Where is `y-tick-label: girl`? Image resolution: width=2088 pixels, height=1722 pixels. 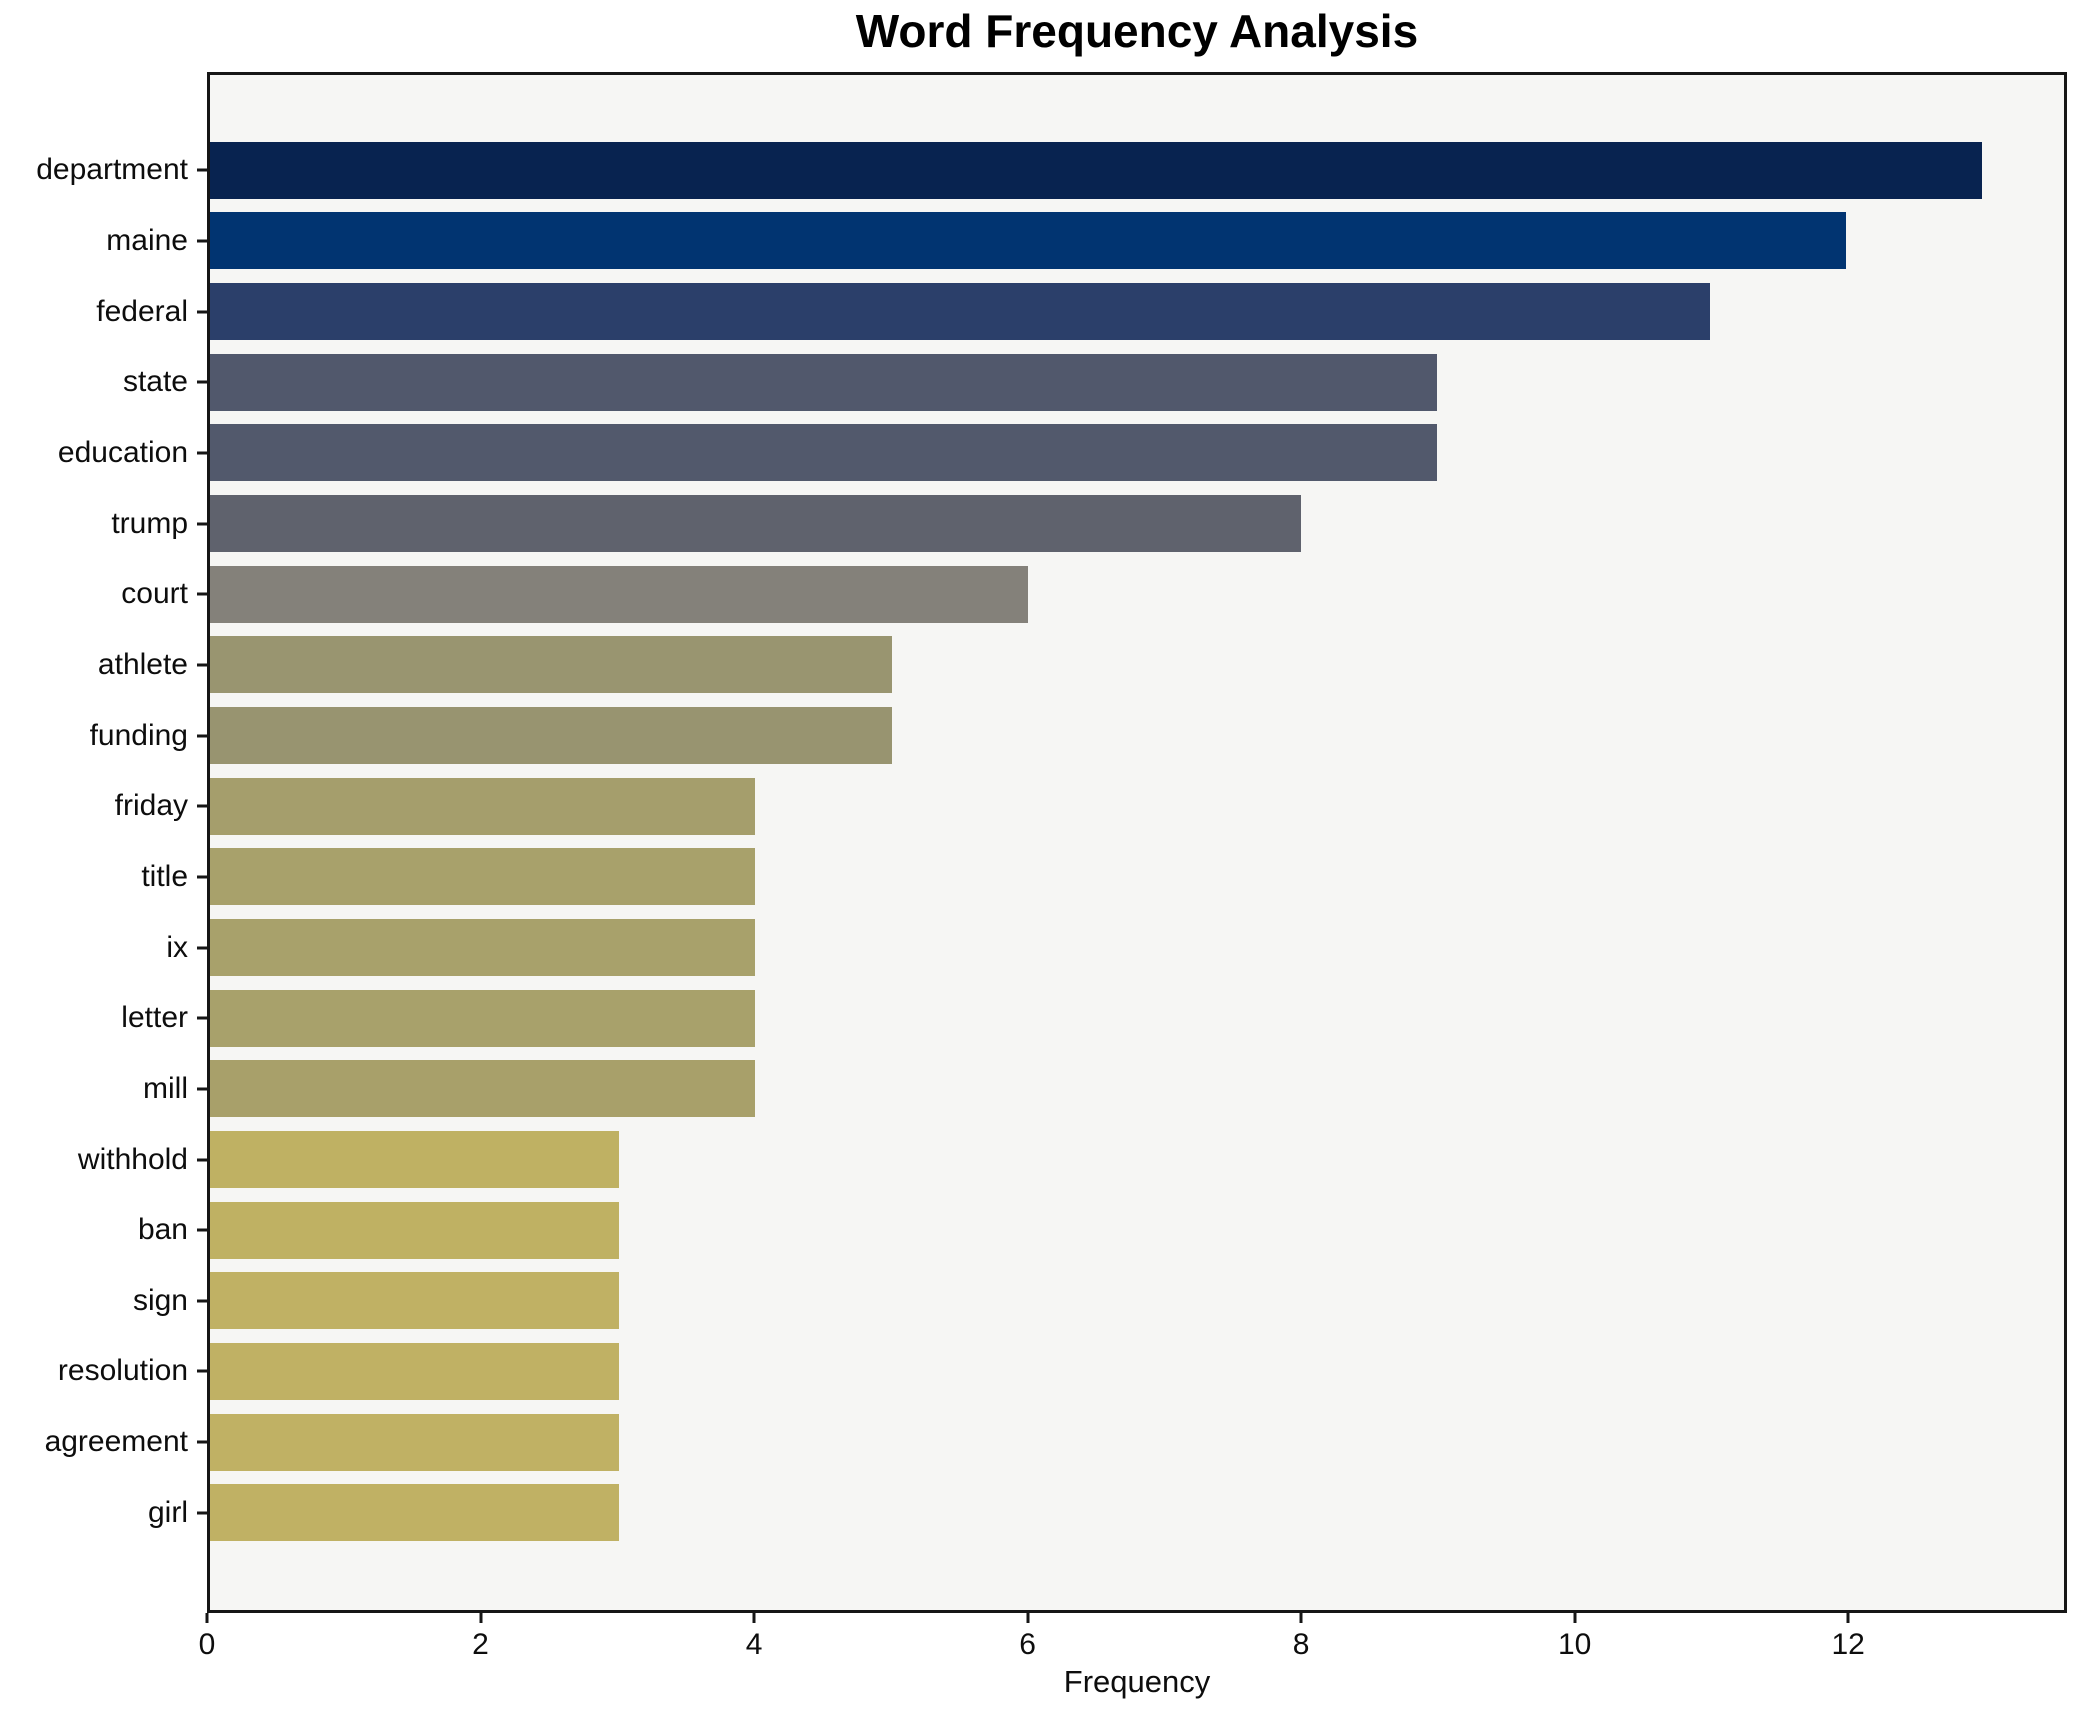
y-tick-label: girl is located at coordinates (167, 1512).